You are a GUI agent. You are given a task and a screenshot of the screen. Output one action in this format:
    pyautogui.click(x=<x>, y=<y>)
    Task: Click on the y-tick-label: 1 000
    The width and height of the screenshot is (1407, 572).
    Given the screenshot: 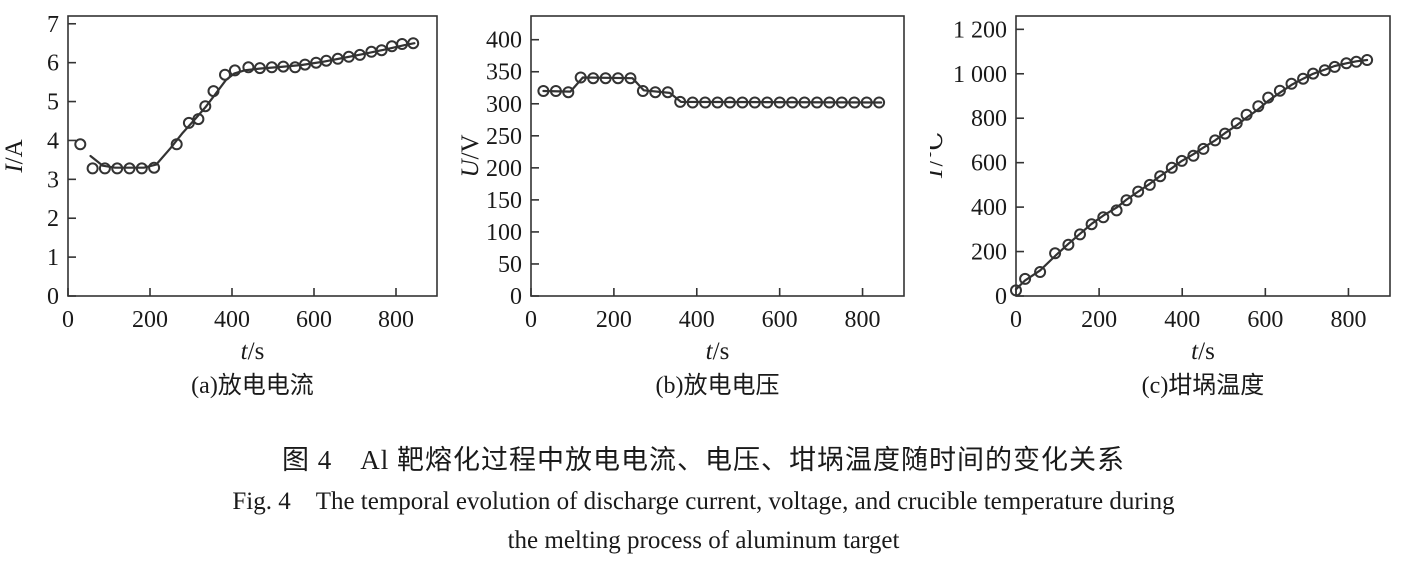 What is the action you would take?
    pyautogui.click(x=980, y=75)
    